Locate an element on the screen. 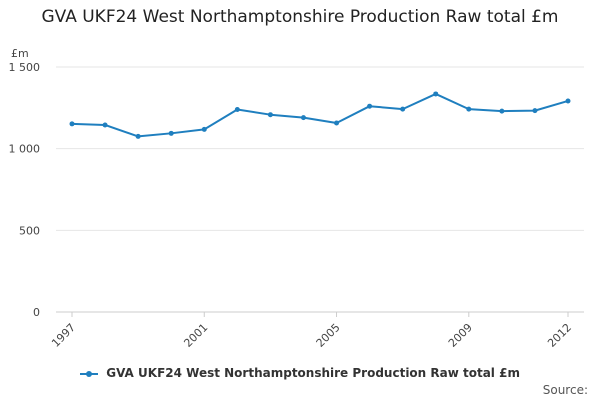  y-tick-label: 500 is located at coordinates (29, 230).